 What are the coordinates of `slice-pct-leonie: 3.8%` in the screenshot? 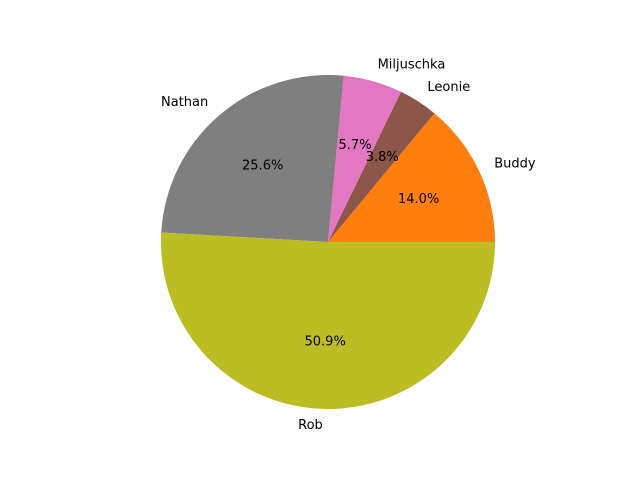 It's located at (382, 157).